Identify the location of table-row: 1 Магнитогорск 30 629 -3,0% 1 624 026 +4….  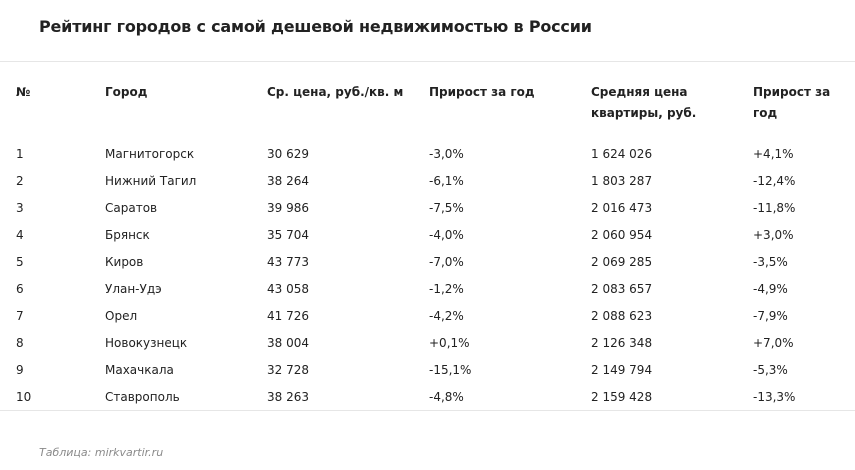
(427, 155).